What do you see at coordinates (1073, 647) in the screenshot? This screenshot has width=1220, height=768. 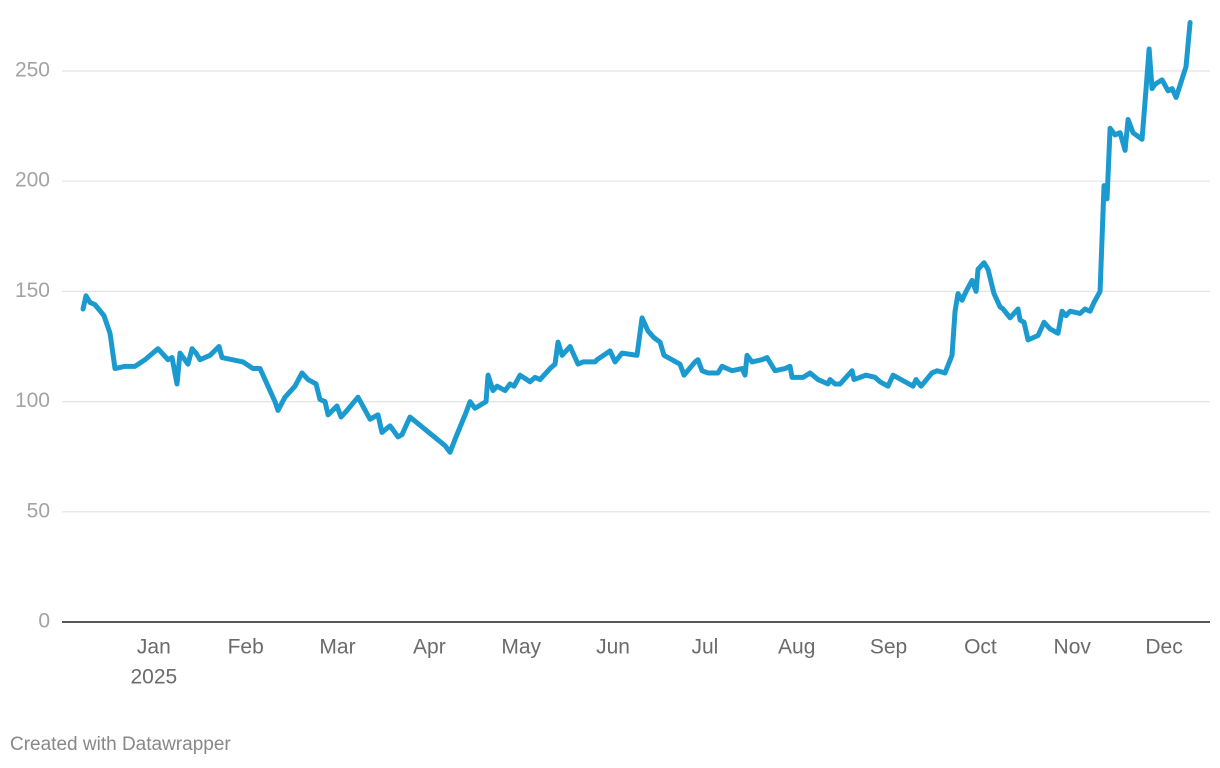 I see `x-tick-label: Nov` at bounding box center [1073, 647].